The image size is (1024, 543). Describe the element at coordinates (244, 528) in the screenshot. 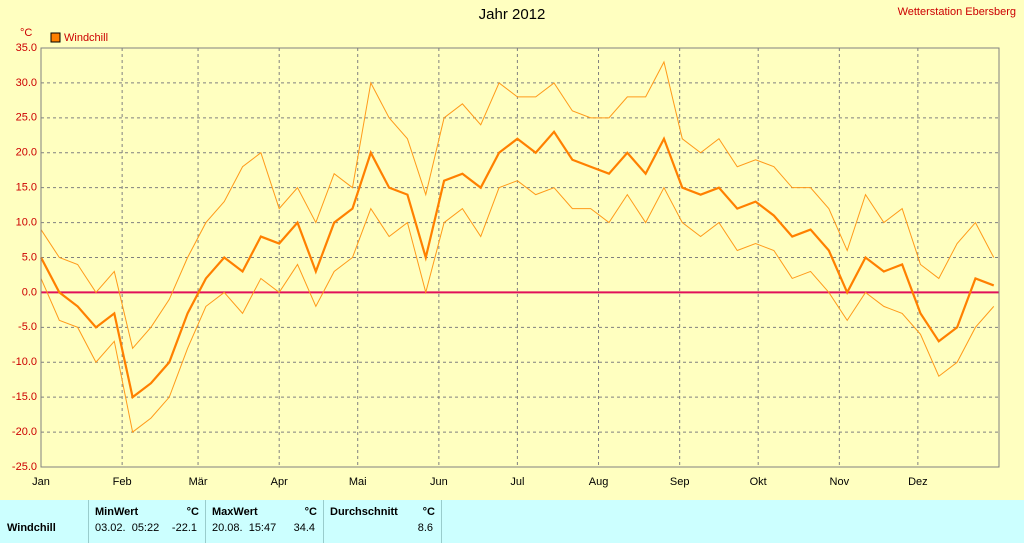

I see `td: 20.08. 15:47` at that location.